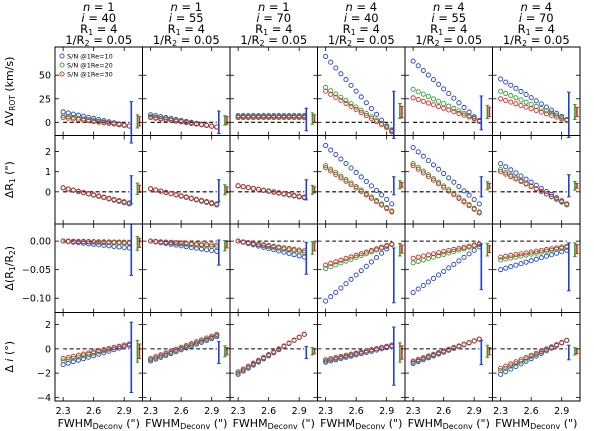 This screenshot has width=594, height=431. I want to click on y-axis-label: Δ(R1/R2), so click(10, 268).